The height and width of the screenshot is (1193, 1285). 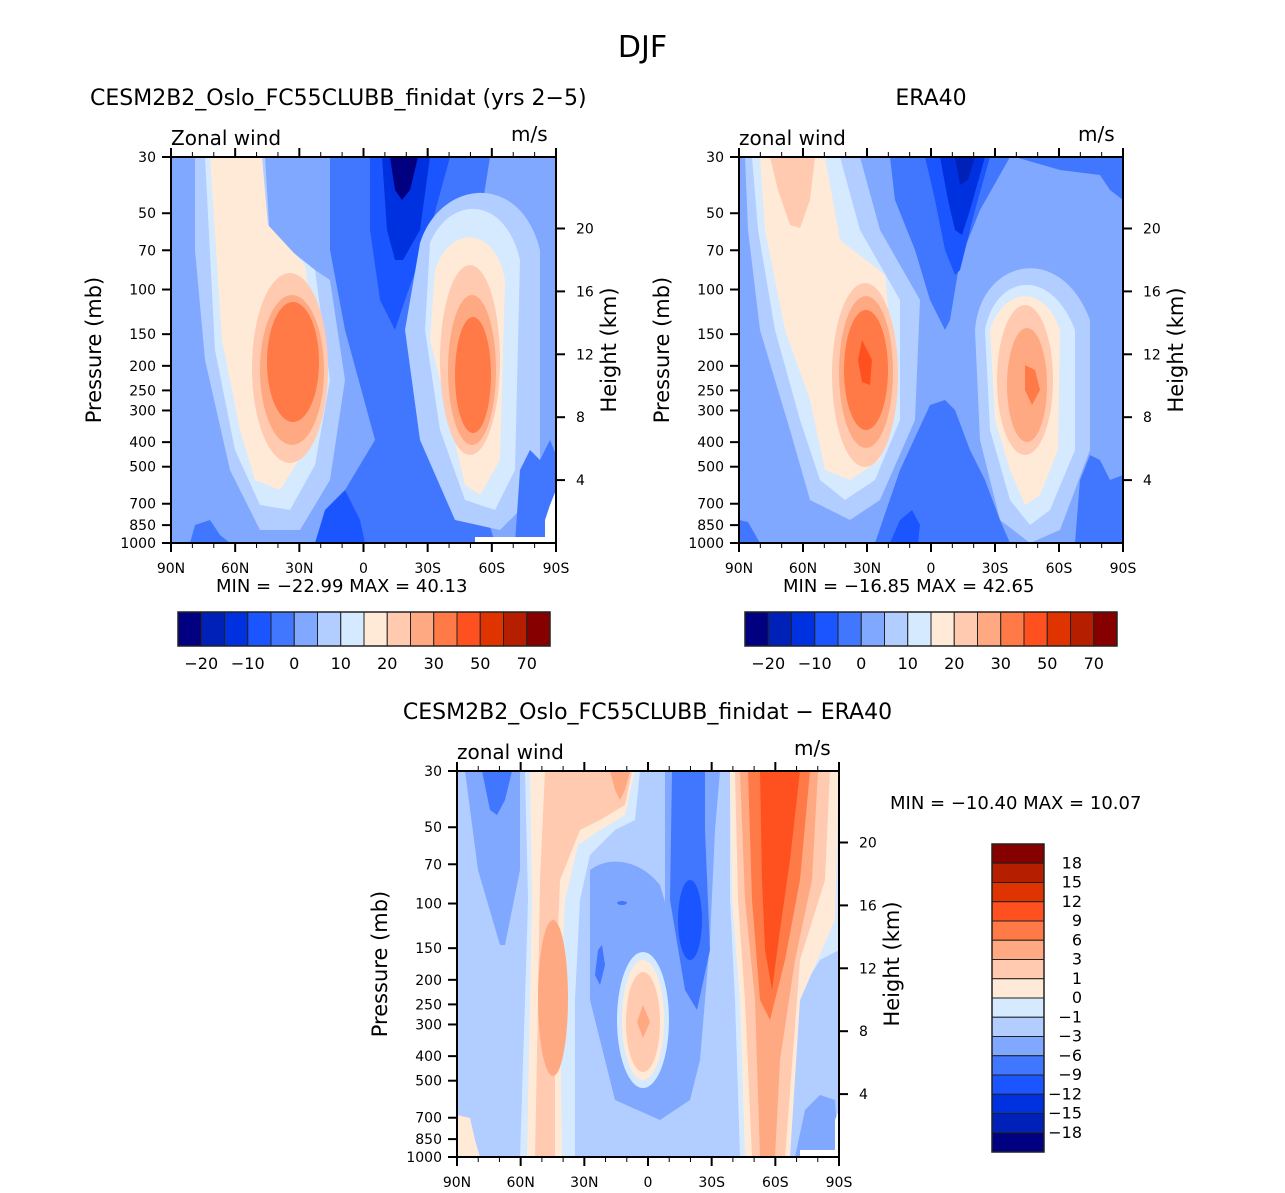 I want to click on colorbar-label: −6, so click(x=1070, y=1055).